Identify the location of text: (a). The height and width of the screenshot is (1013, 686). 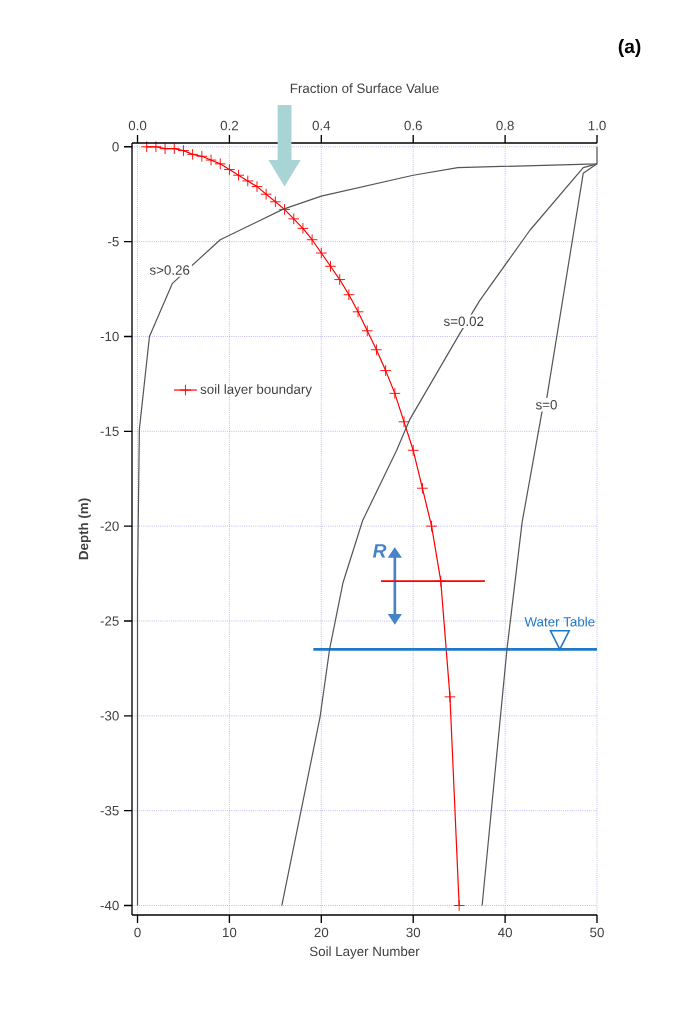
(629, 48).